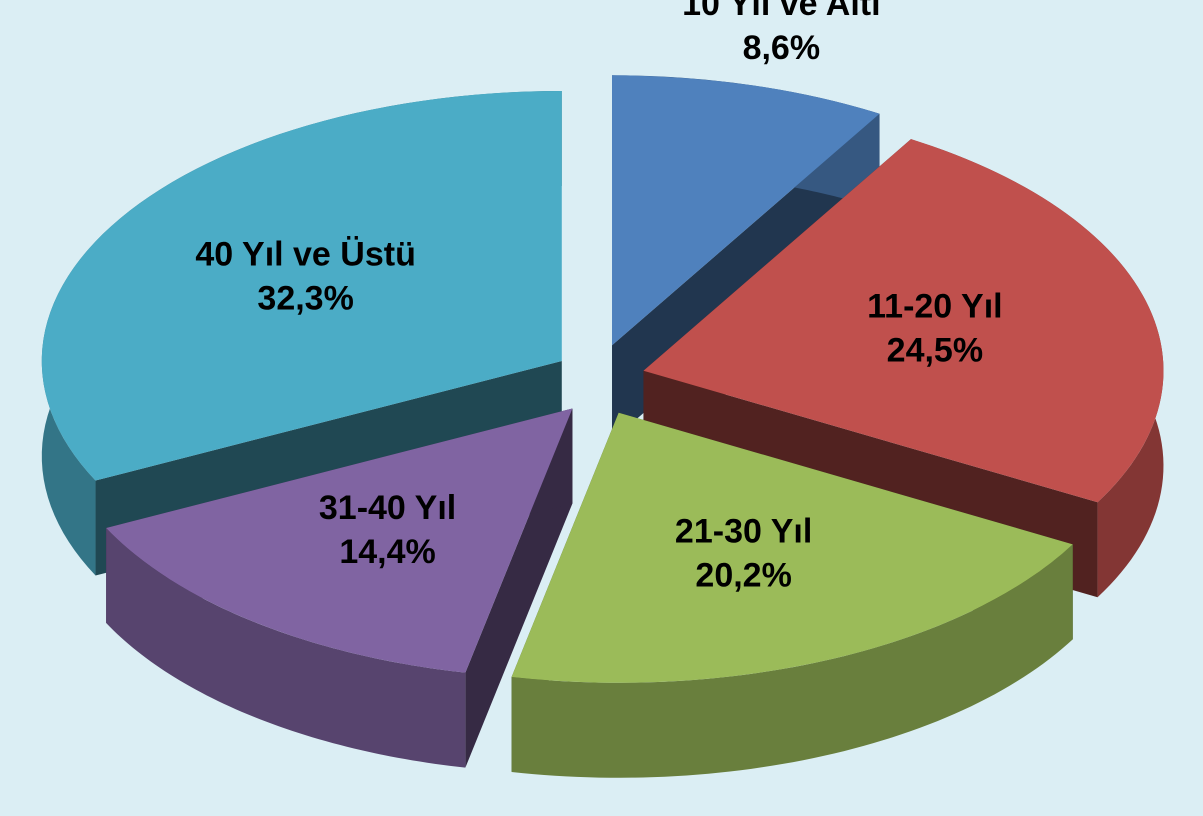  I want to click on slice-value-label: 8,6%, so click(782, 48).